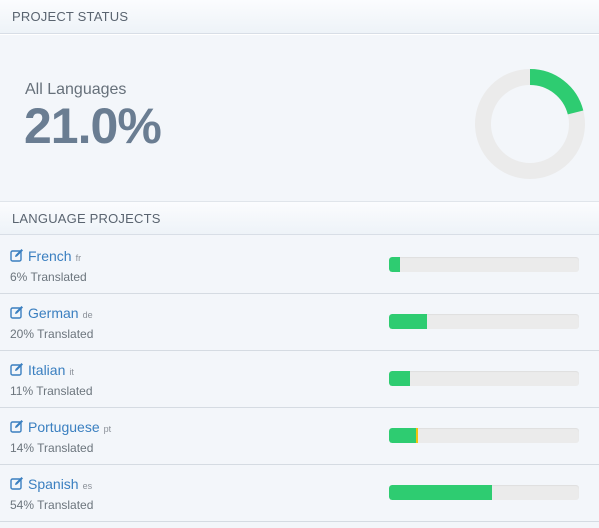 This screenshot has width=599, height=528. Describe the element at coordinates (93, 126) in the screenshot. I see `overall-progress-value: 21.0%` at that location.